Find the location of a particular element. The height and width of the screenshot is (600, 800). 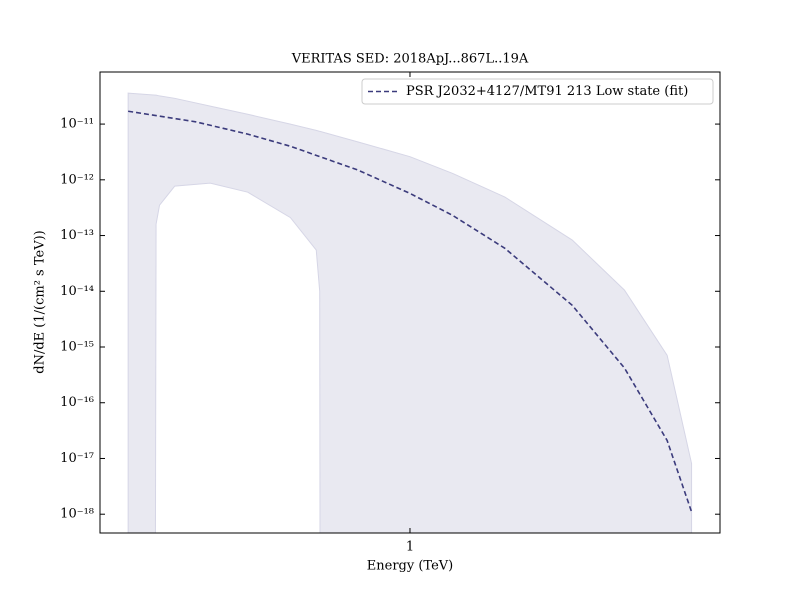

chart-title: VERITAS SED: 2018ApJ...867L..19A is located at coordinates (410, 59).